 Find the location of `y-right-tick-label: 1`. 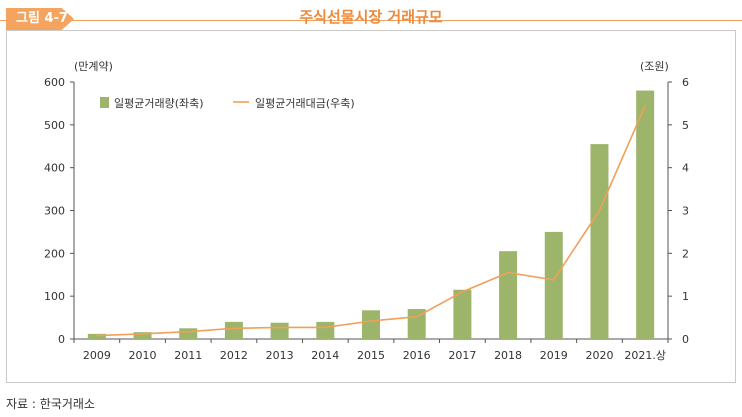

y-right-tick-label: 1 is located at coordinates (685, 296).